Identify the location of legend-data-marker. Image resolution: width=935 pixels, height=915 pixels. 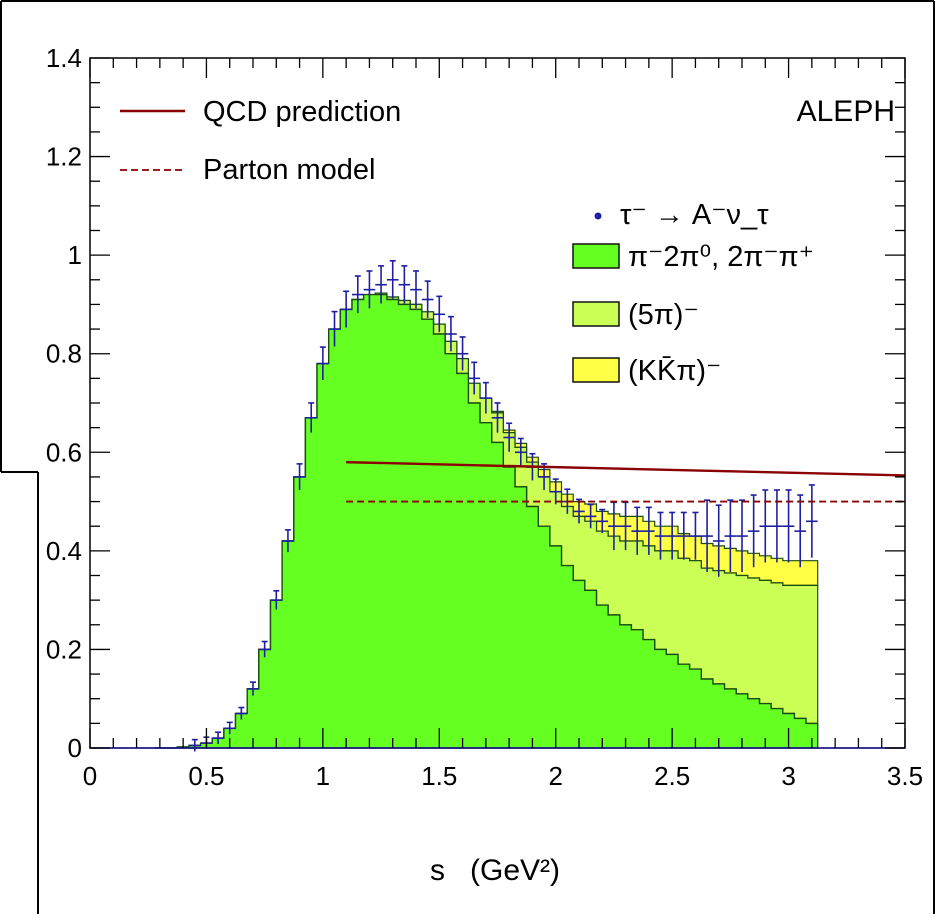
(598, 216).